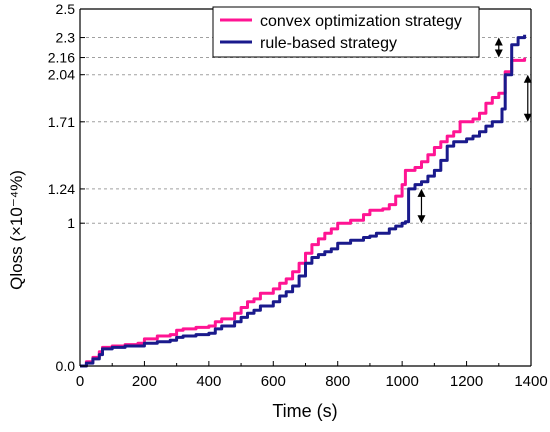  What do you see at coordinates (530, 381) in the screenshot?
I see `x-tick-label-7: 1400` at bounding box center [530, 381].